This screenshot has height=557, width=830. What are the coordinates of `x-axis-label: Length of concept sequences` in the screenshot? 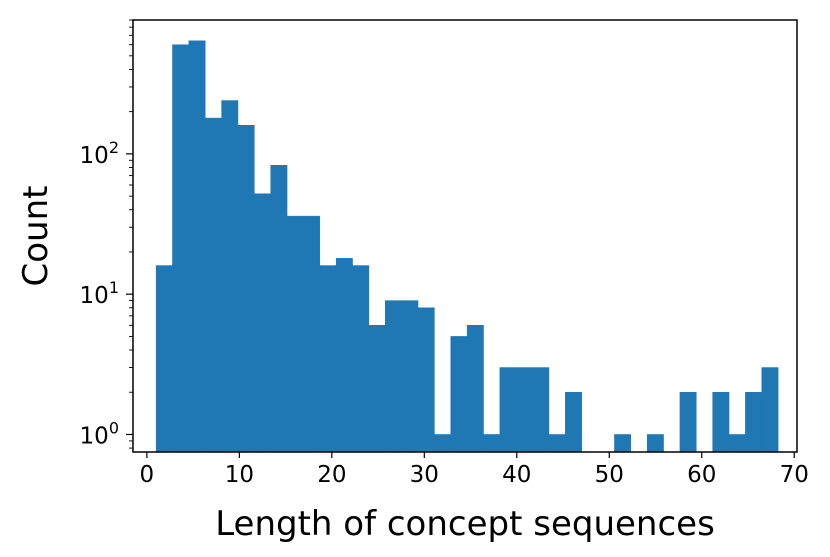 It's located at (465, 524).